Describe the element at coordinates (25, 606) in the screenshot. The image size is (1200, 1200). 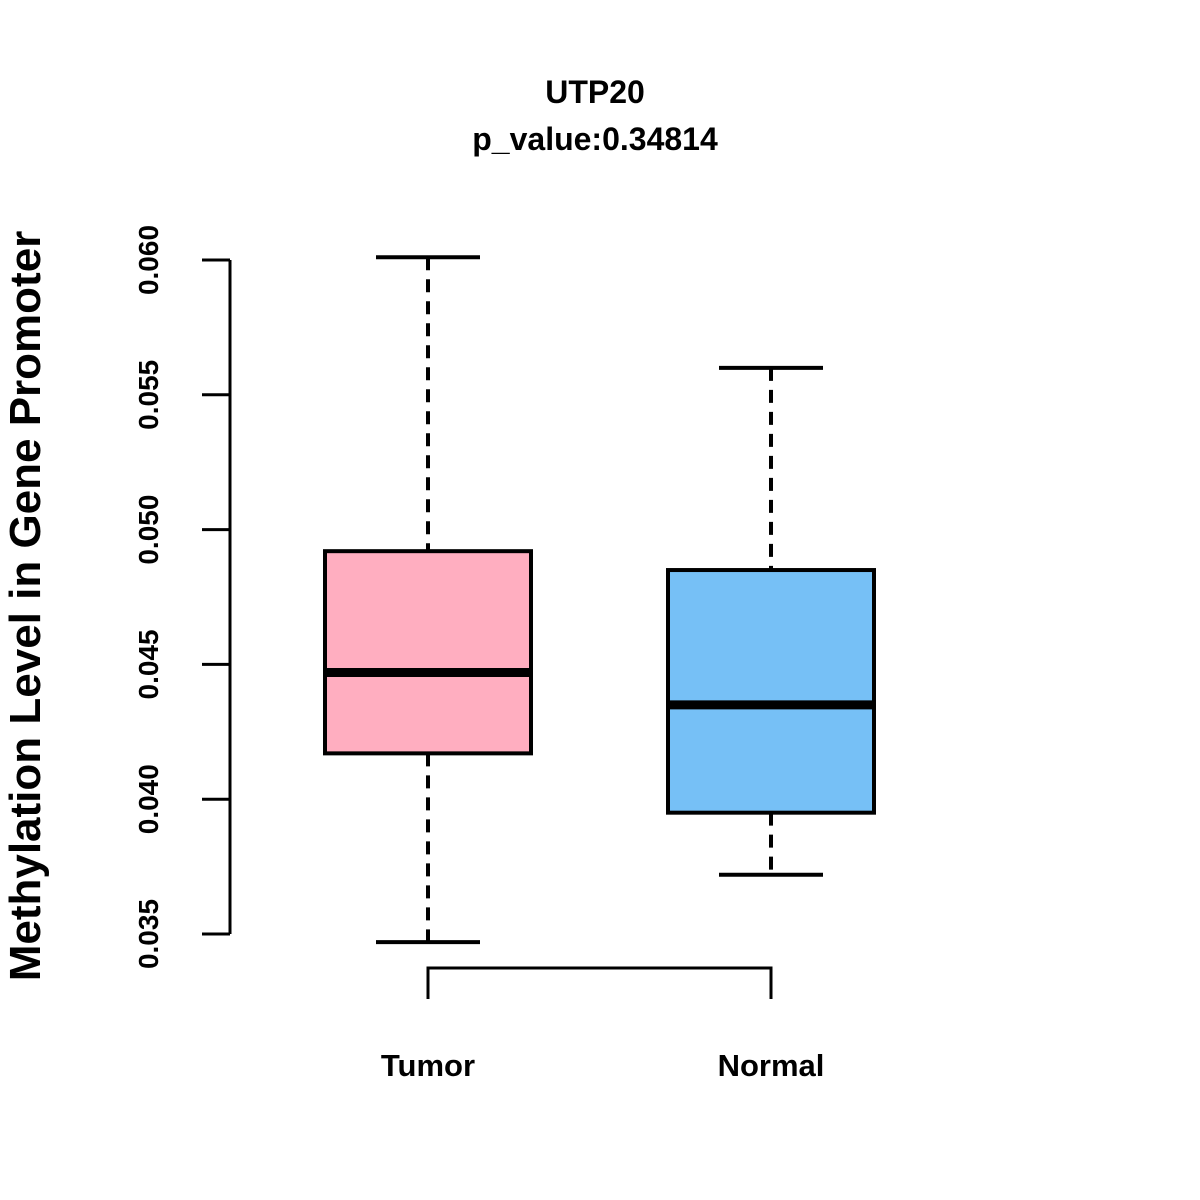
I see `y-axis-title: Methylation Level in Gene Promoter` at that location.